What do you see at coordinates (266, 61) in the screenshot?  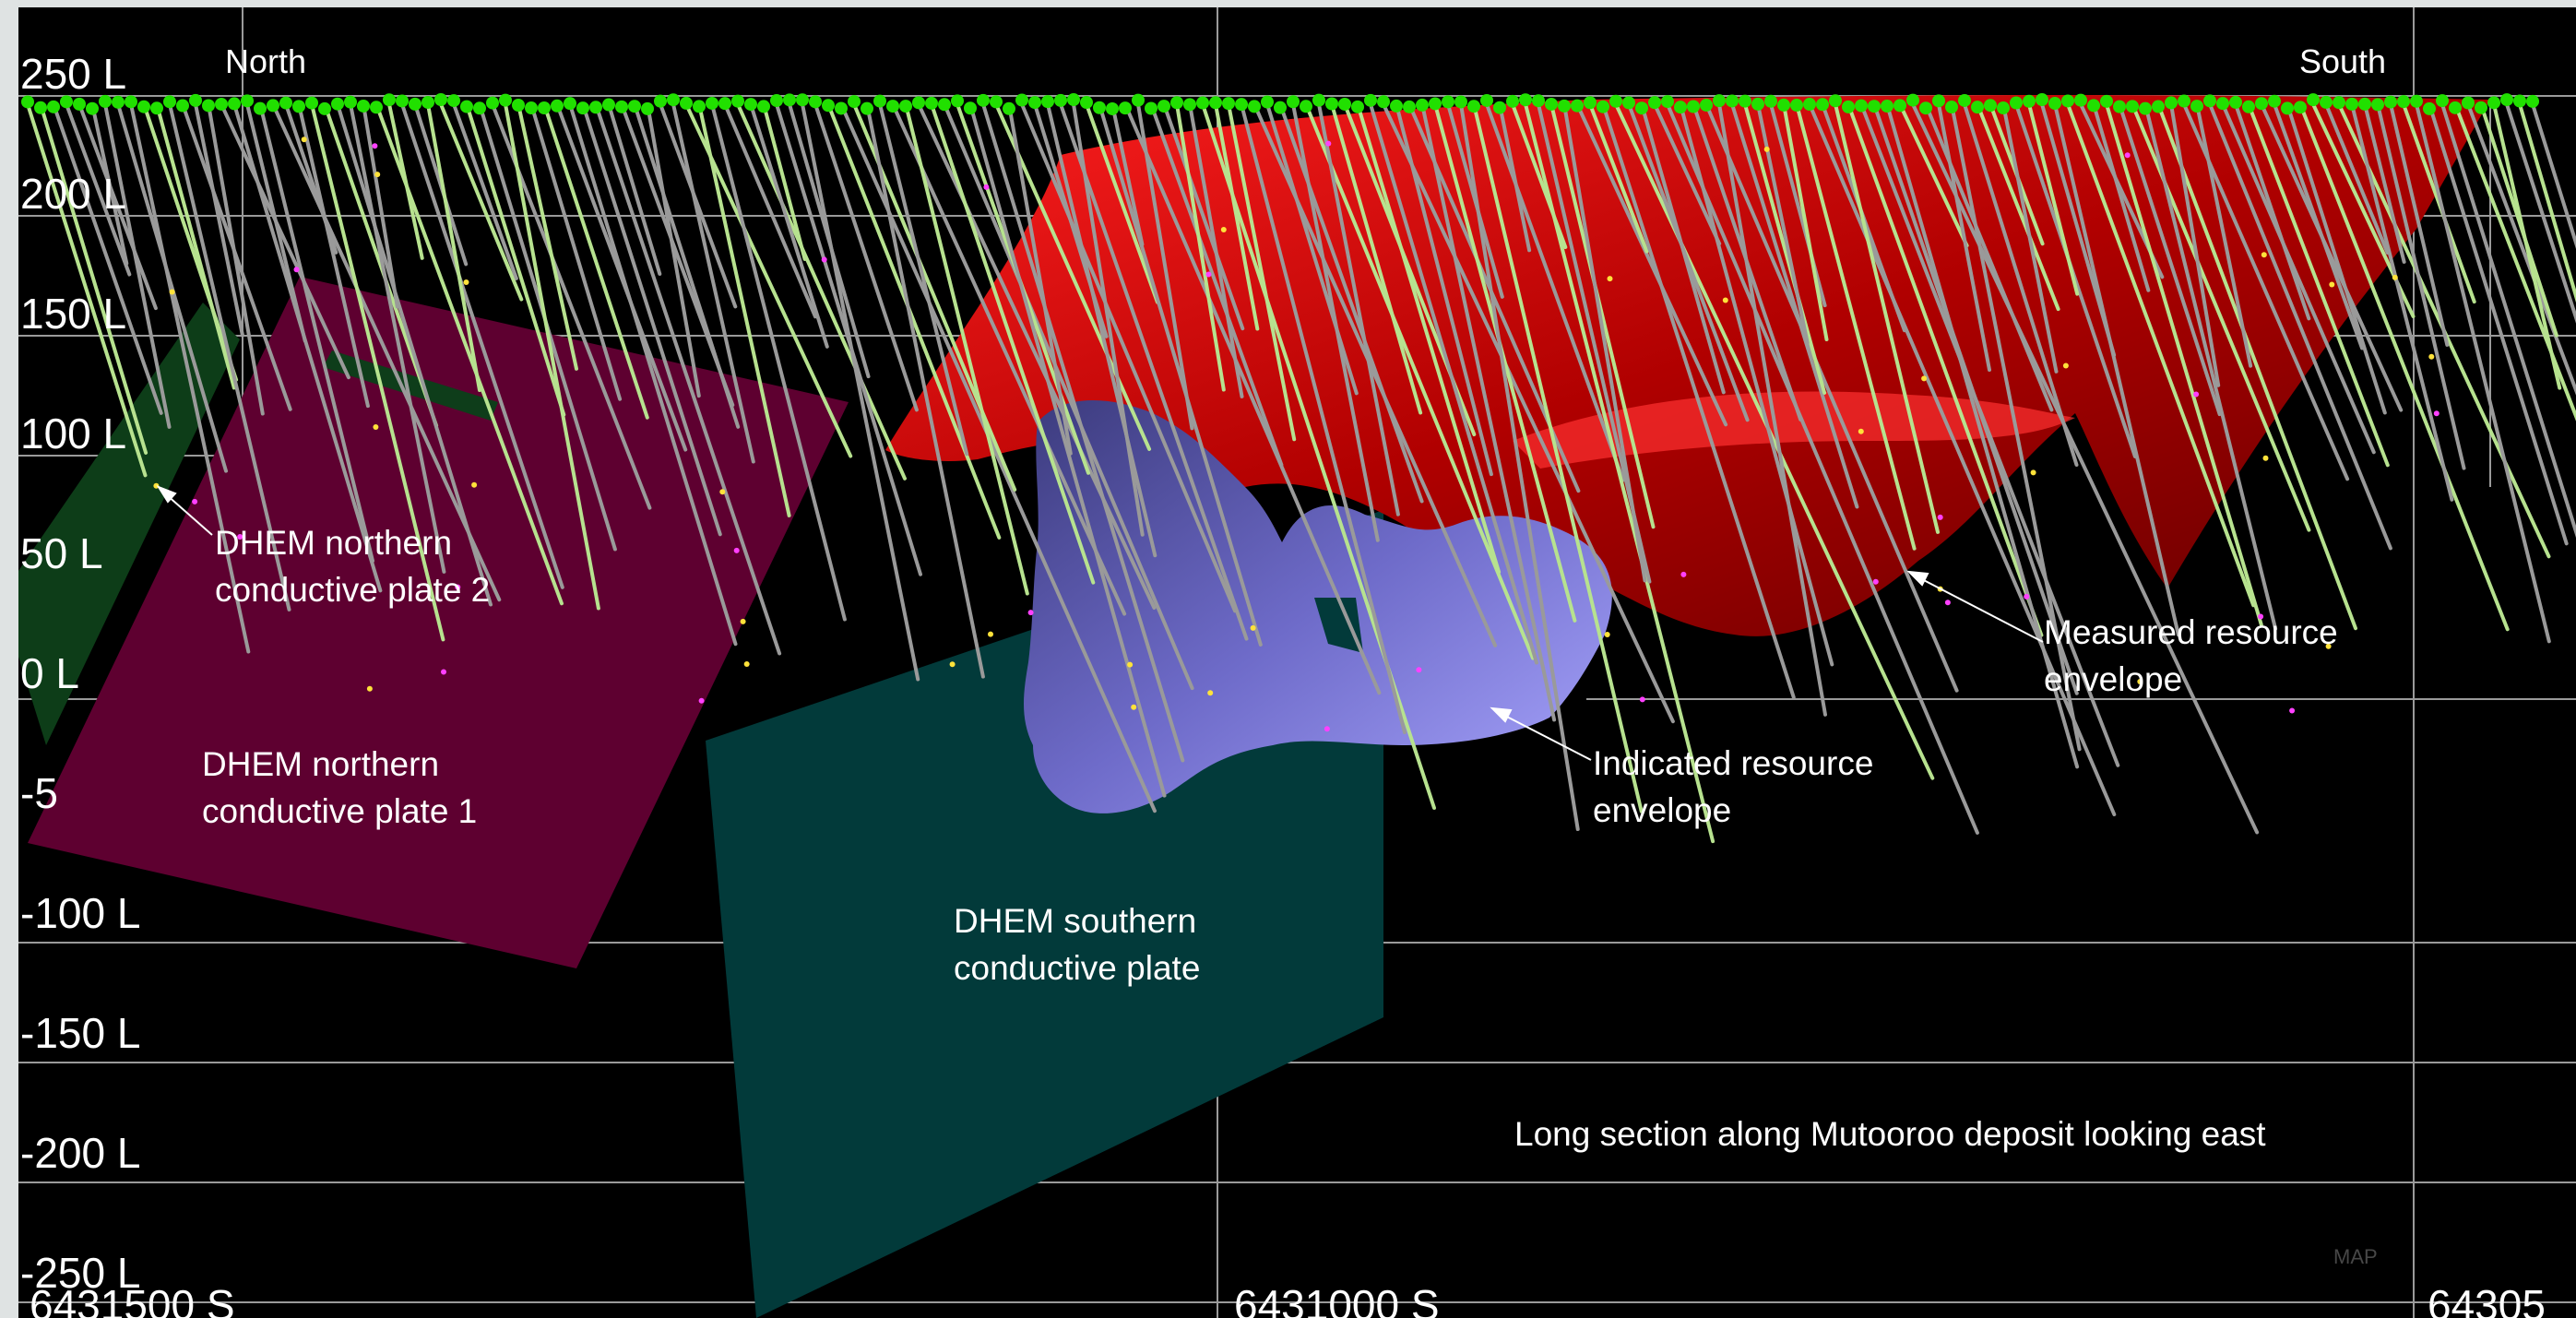 I see `north-label: North` at bounding box center [266, 61].